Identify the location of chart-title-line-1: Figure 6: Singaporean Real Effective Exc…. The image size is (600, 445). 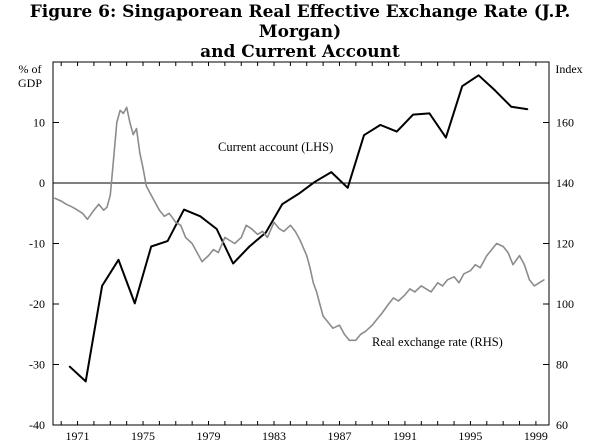
(300, 22).